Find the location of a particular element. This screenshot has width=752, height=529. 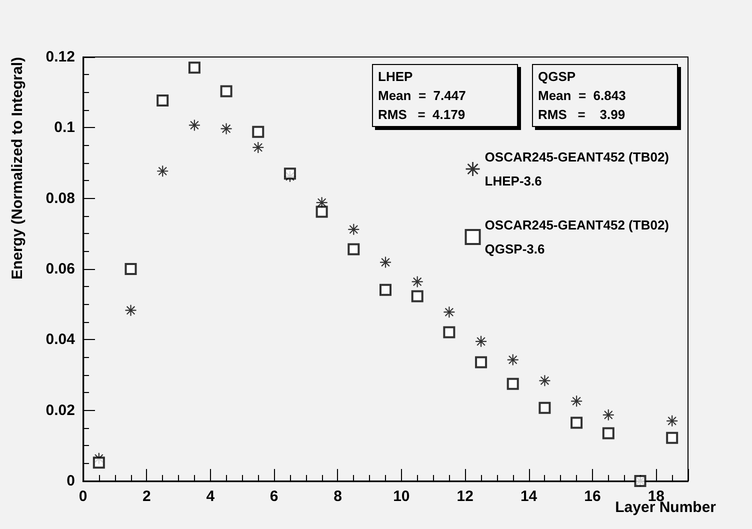

y-tick-label: 0.08 is located at coordinates (60, 198).